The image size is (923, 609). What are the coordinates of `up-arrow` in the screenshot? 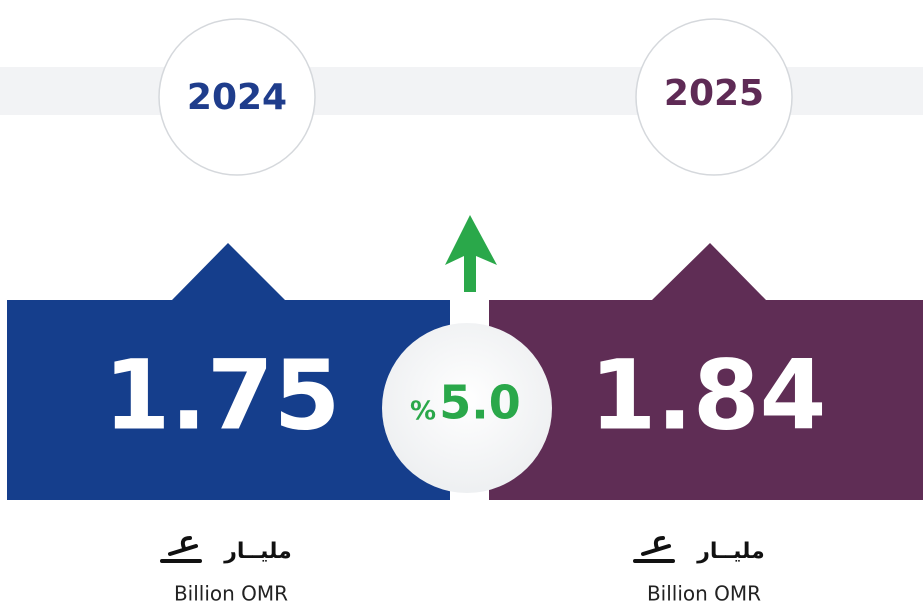 It's located at (471, 253).